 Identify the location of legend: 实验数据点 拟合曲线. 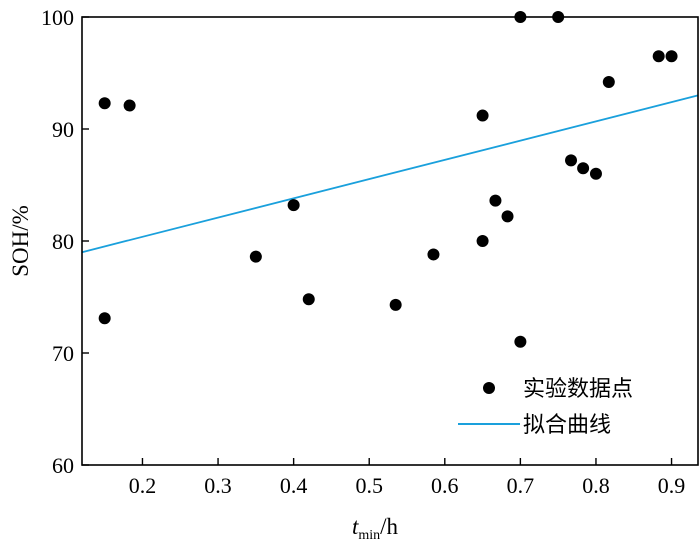
(545, 407).